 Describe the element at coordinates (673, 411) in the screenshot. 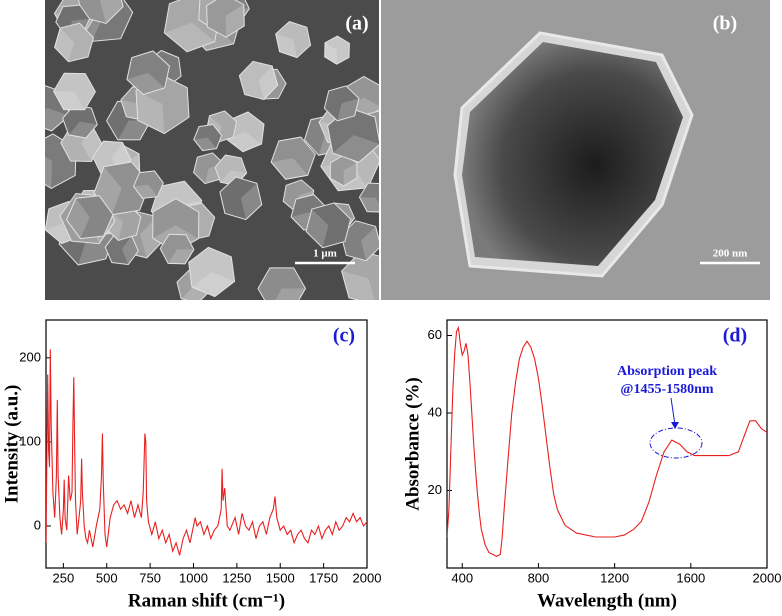

I see `annotation-arrow` at that location.